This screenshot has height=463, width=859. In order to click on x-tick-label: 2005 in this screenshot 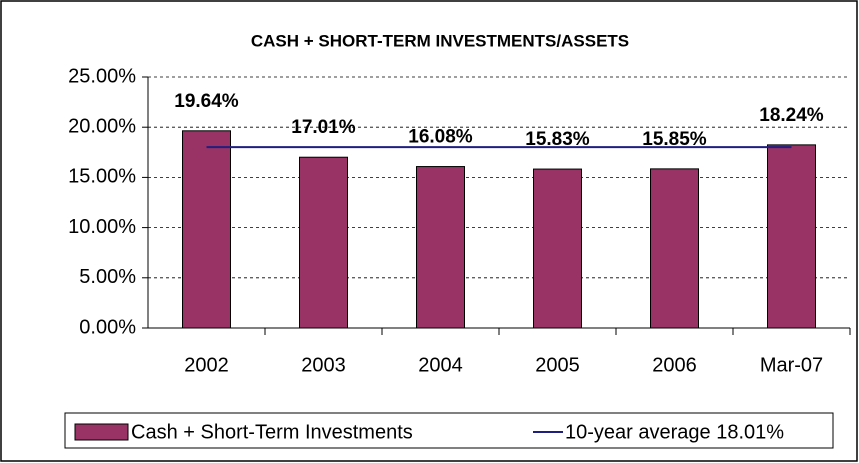, I will do `click(557, 365)`.